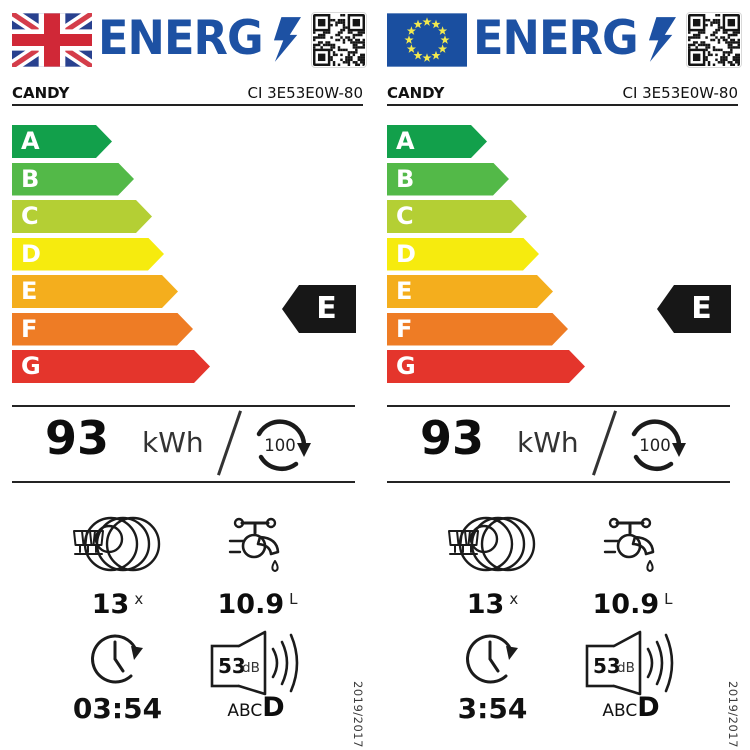 This screenshot has width=750, height=750. I want to click on uk-flag-icon, so click(52, 40).